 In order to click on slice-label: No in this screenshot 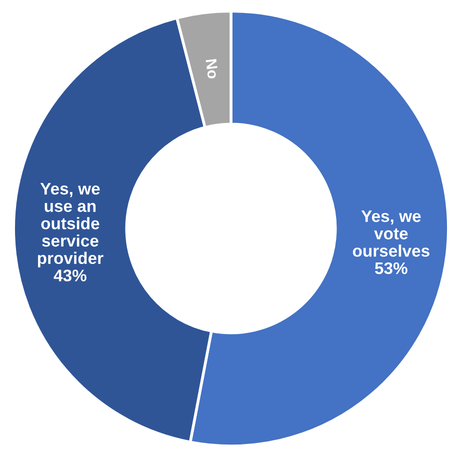, I will do `click(212, 68)`.